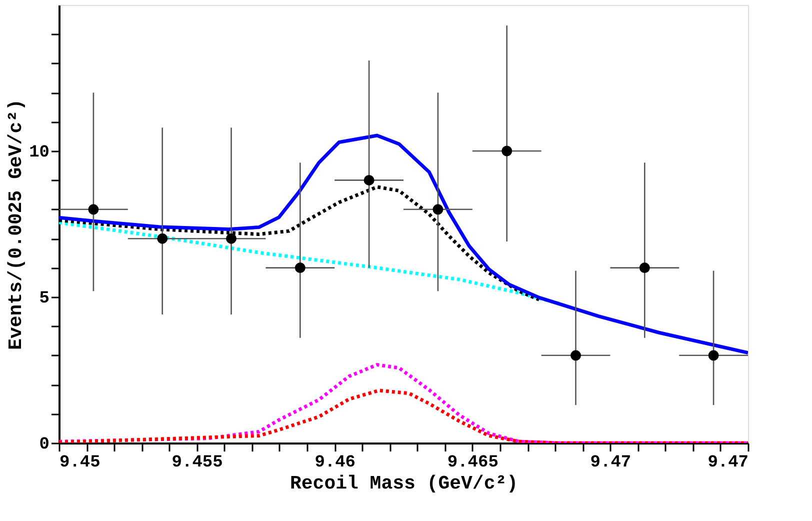 This screenshot has width=812, height=521. I want to click on x-tick-label: 9.45, so click(80, 463).